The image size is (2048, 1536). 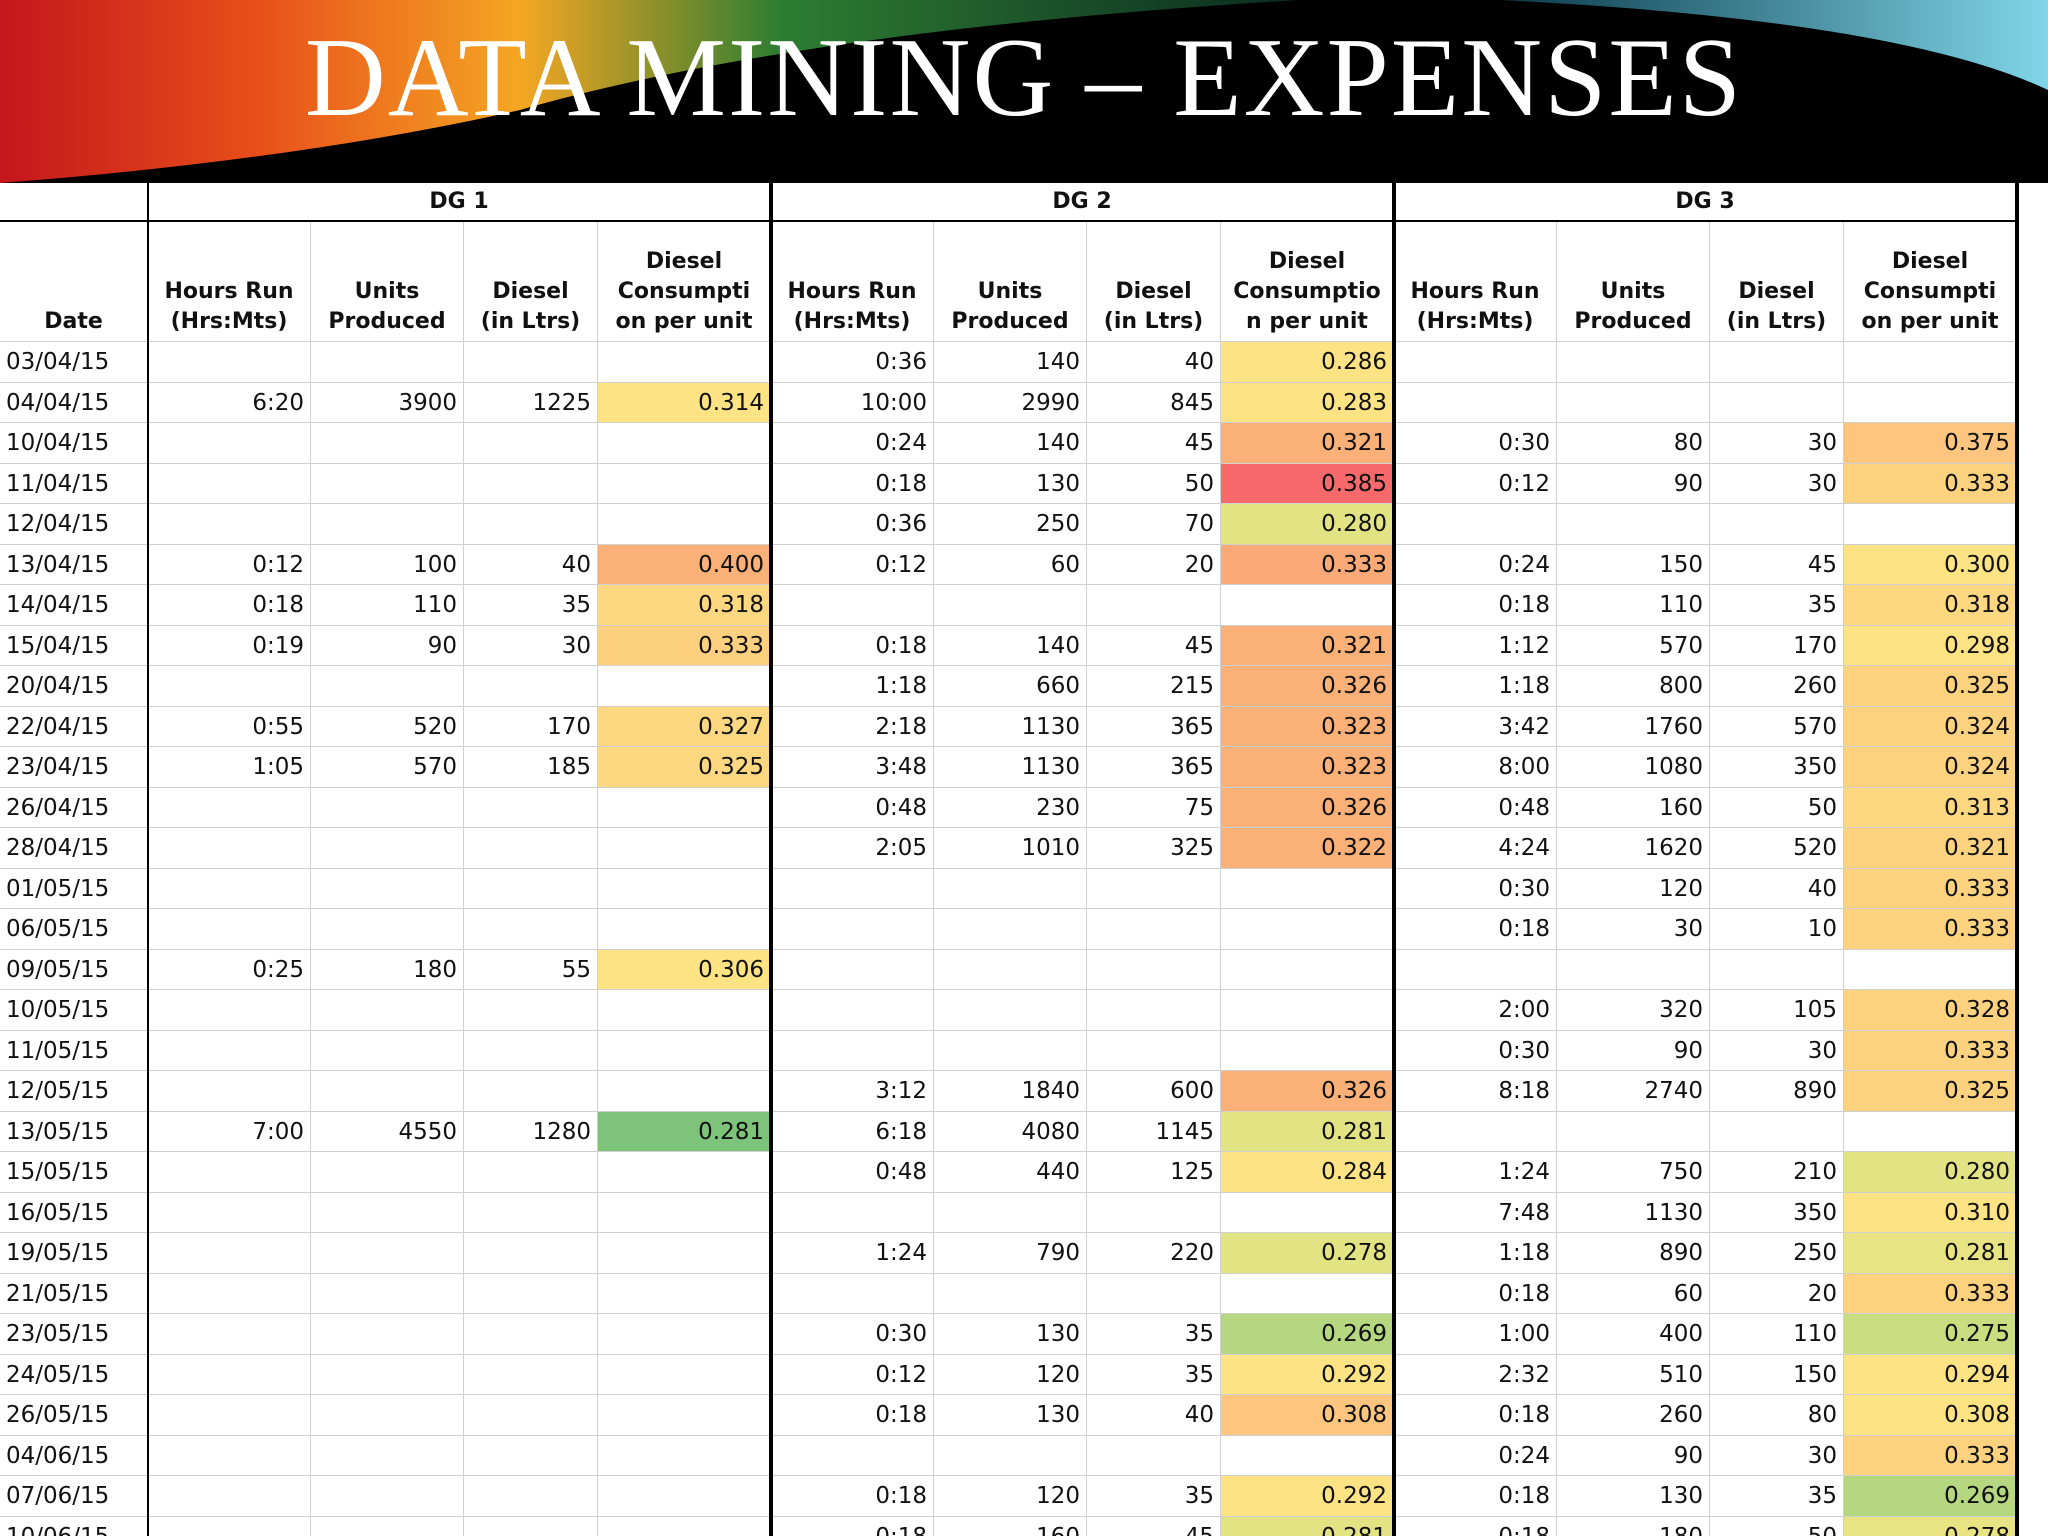 What do you see at coordinates (74, 888) in the screenshot?
I see `date-cell: 01/05/15` at bounding box center [74, 888].